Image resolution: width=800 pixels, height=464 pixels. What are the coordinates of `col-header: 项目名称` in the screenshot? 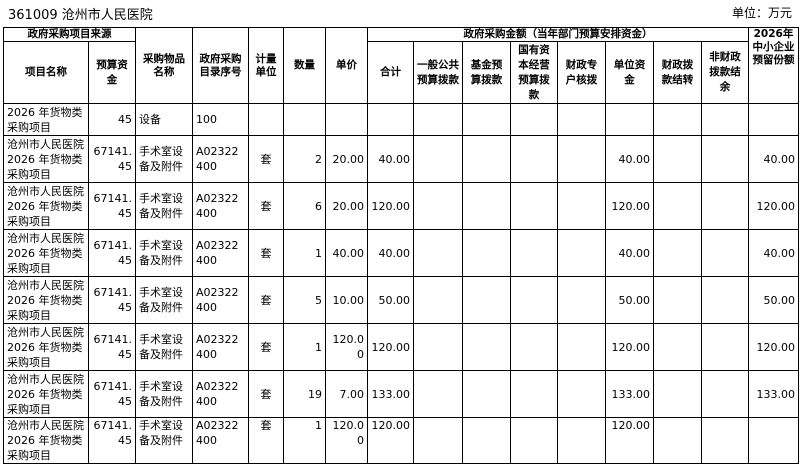 It's located at (46, 72).